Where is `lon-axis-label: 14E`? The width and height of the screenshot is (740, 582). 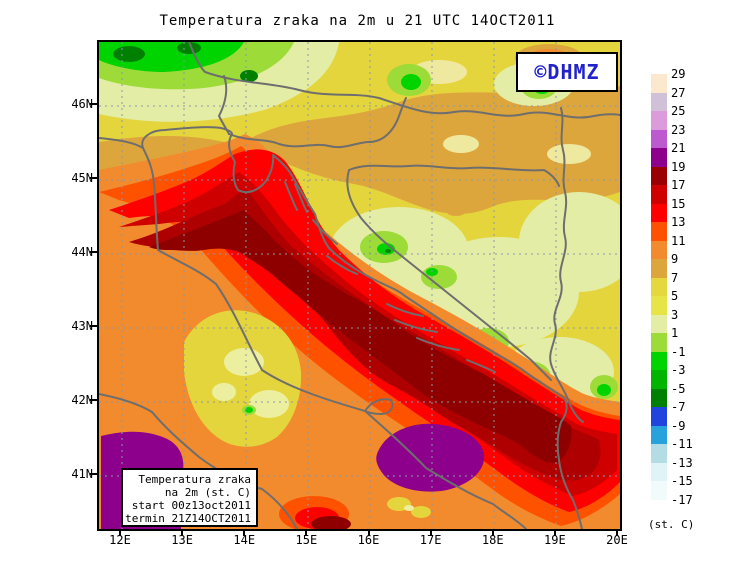
lon-axis-label: 14E is located at coordinates (244, 540).